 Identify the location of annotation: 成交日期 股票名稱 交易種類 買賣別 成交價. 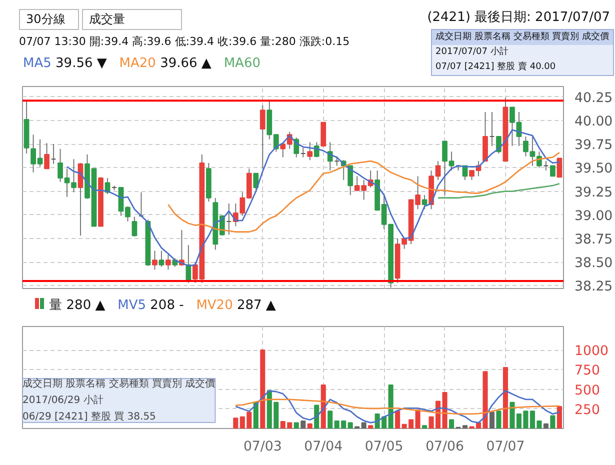
(119, 384).